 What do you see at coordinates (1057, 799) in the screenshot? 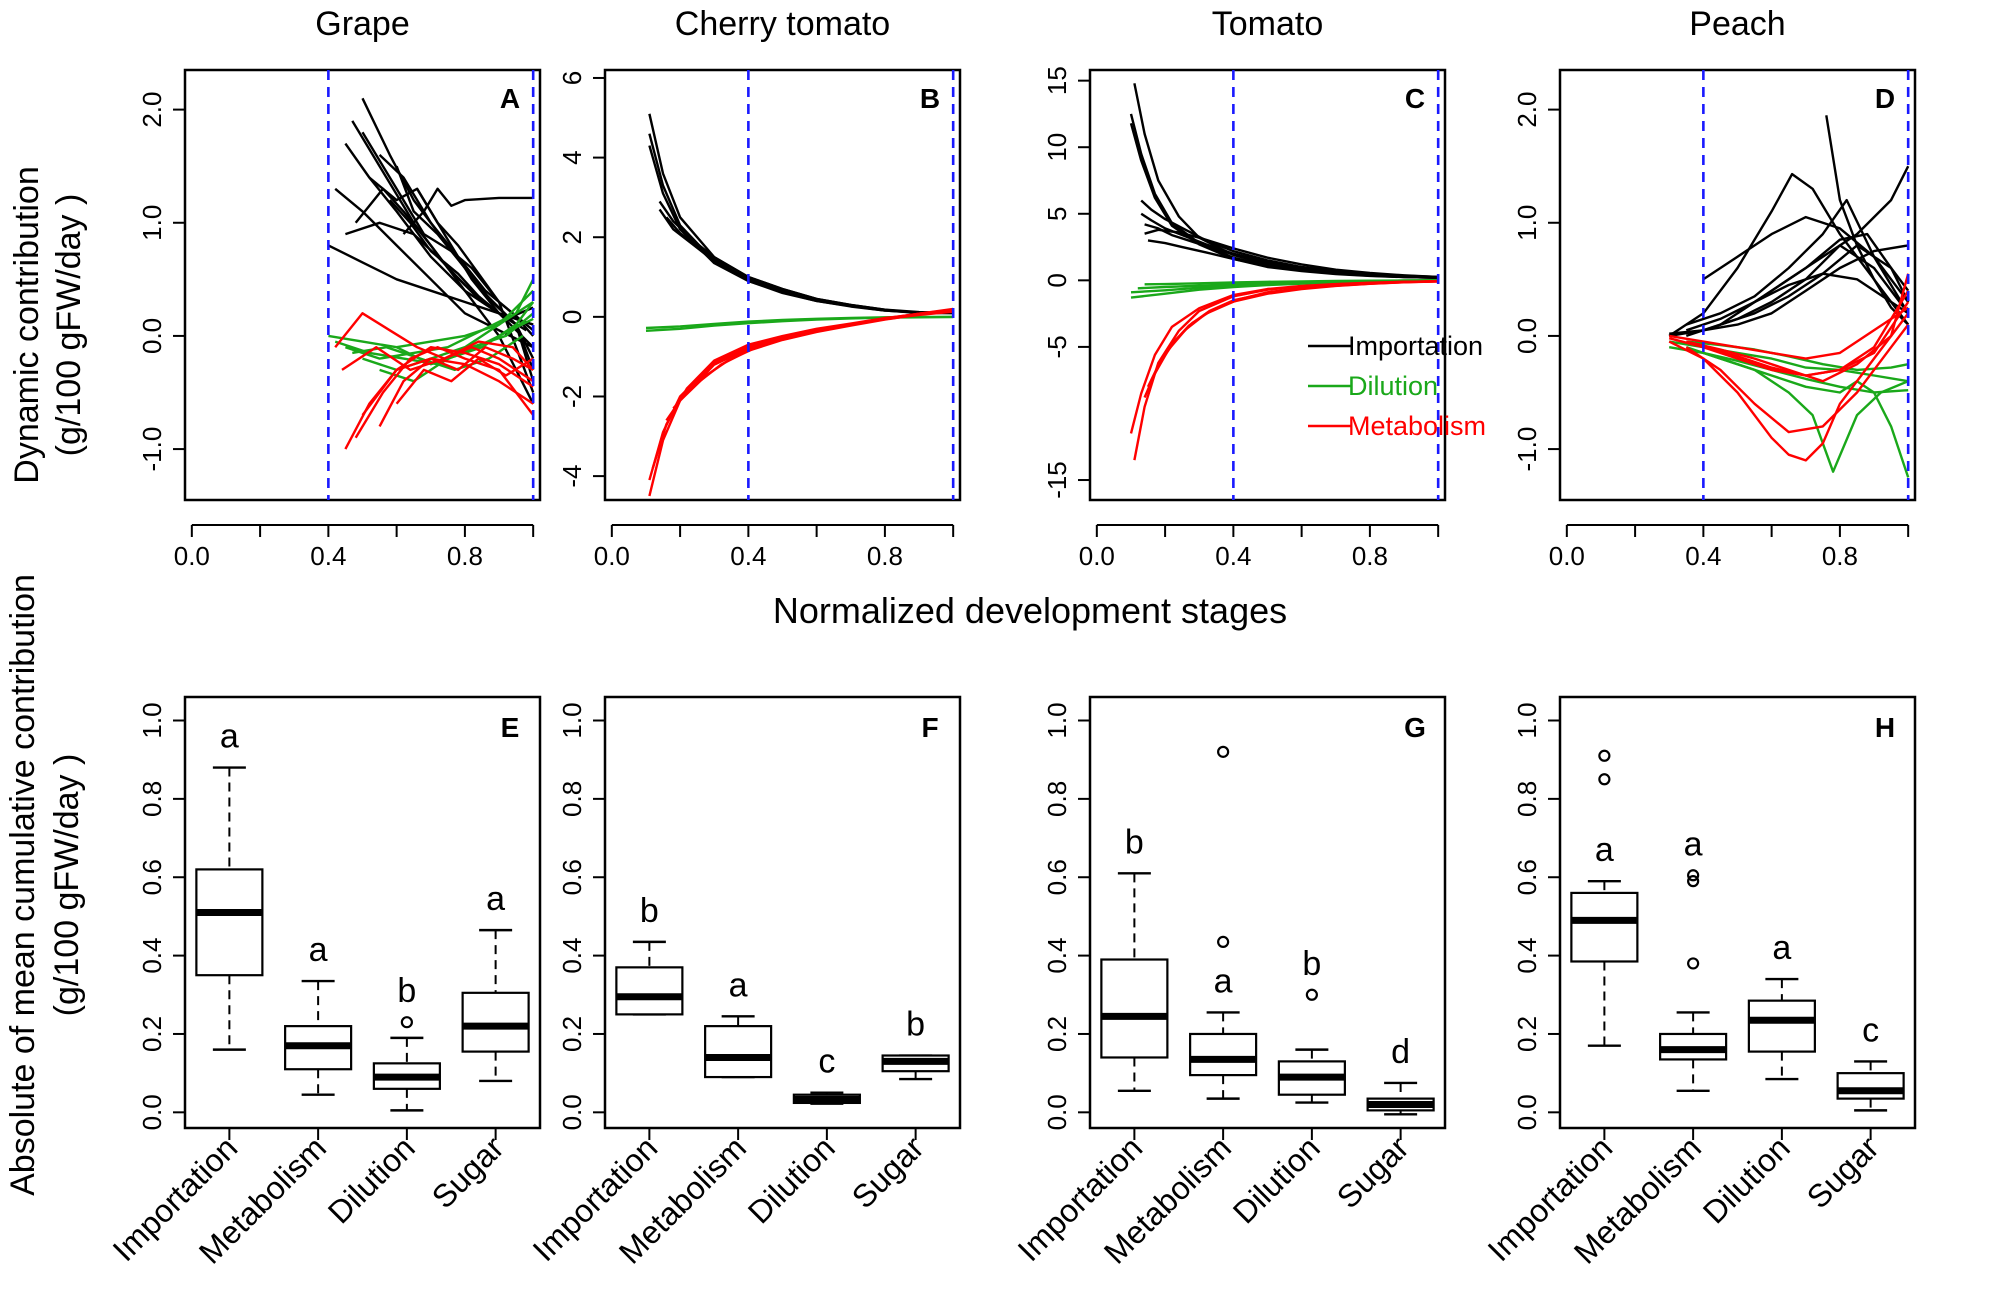
I see `panel-g-ytick-label: 0.8` at bounding box center [1057, 799].